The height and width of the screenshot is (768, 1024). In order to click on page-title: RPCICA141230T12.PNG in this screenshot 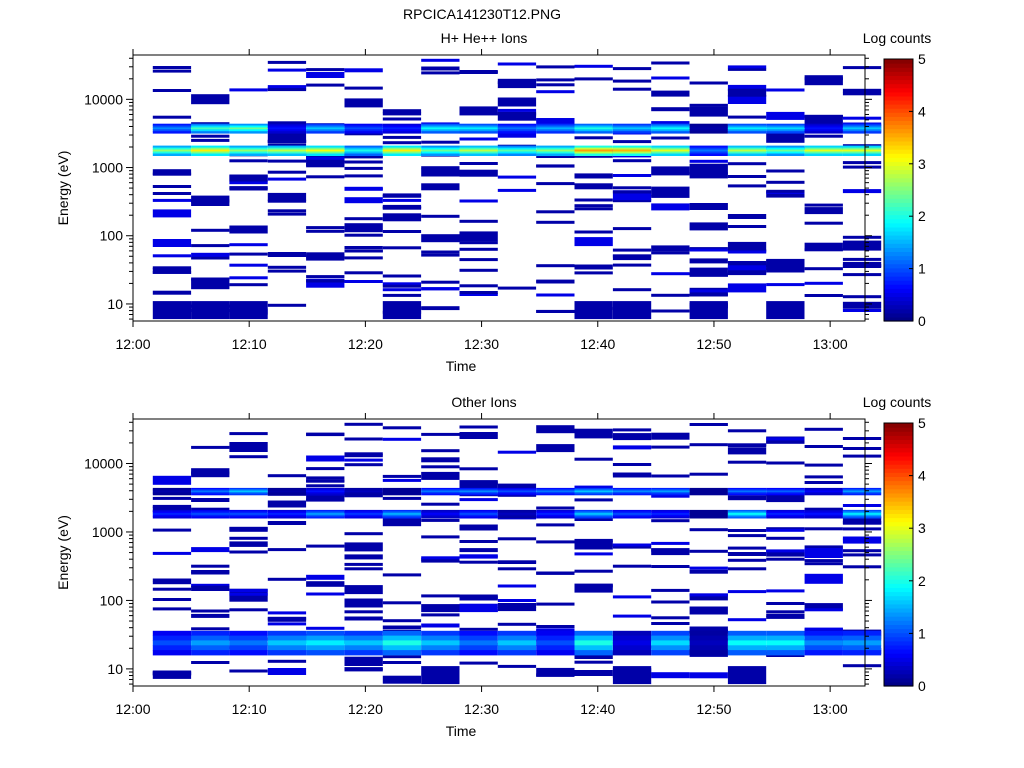, I will do `click(482, 14)`.